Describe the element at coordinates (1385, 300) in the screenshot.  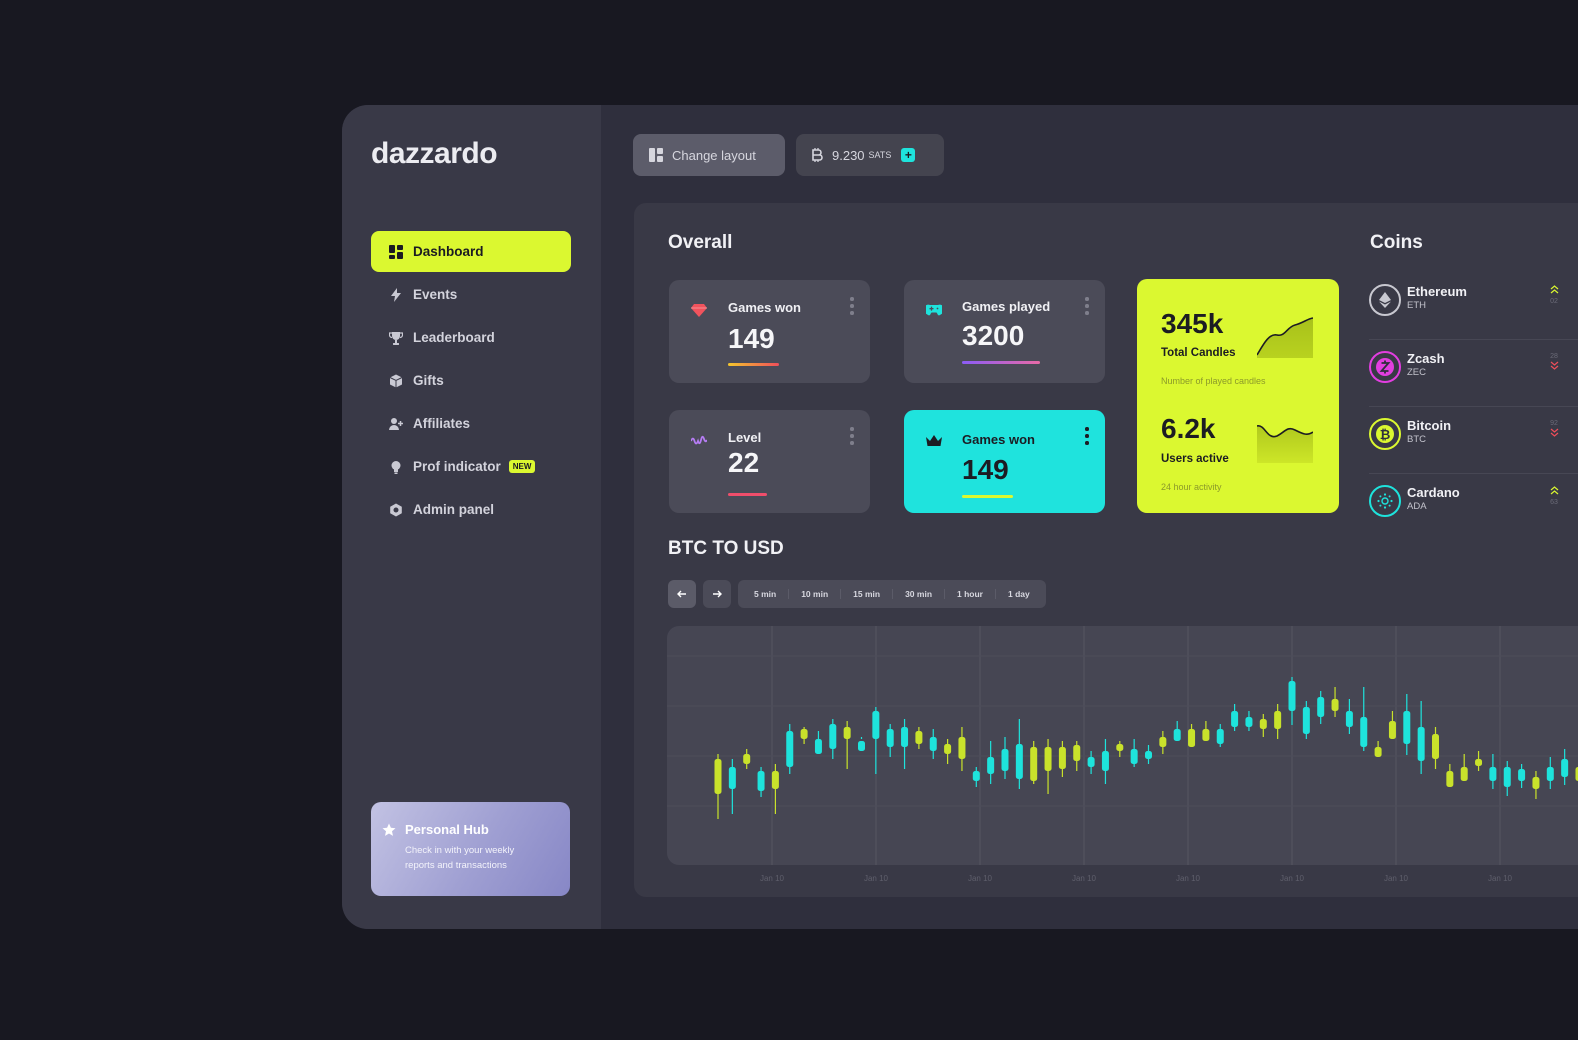
I see `ethereum-icon` at that location.